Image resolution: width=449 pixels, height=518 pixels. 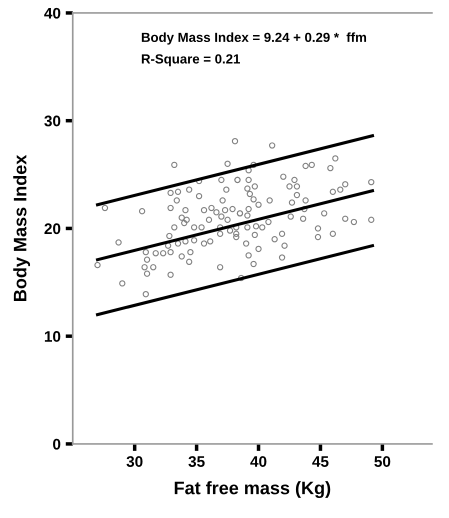 What do you see at coordinates (52, 13) in the screenshot?
I see `y-tick-label: 40` at bounding box center [52, 13].